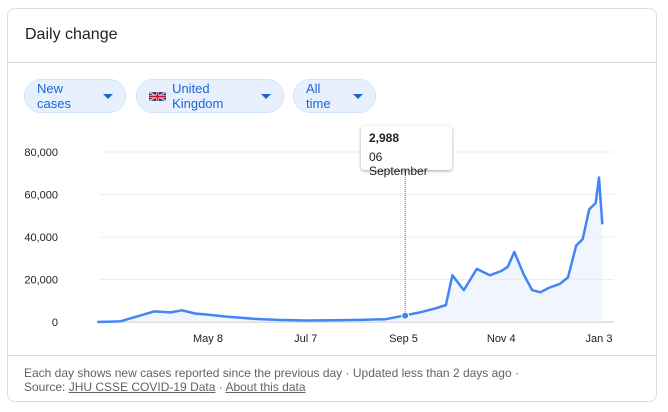 Image resolution: width=668 pixels, height=412 pixels. I want to click on metric-dropdown-label: New cases, so click(54, 96).